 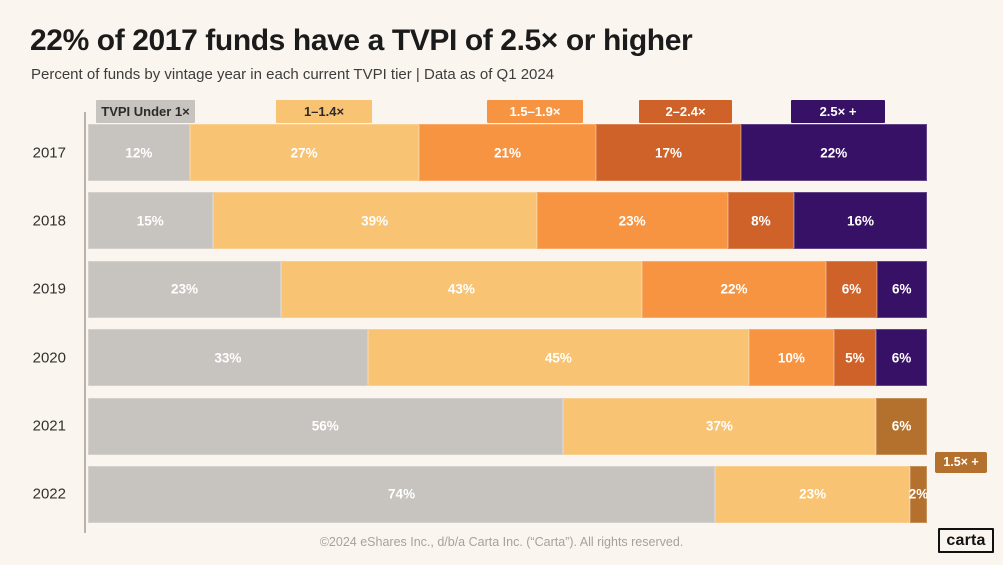 I want to click on segment-value-label: 56%, so click(x=325, y=426).